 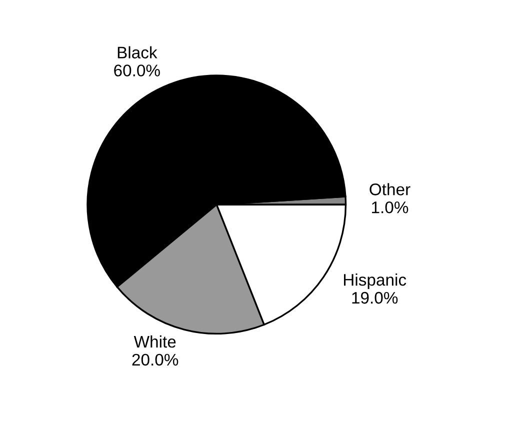 What do you see at coordinates (375, 282) in the screenshot?
I see `slice-label: Hispanic` at bounding box center [375, 282].